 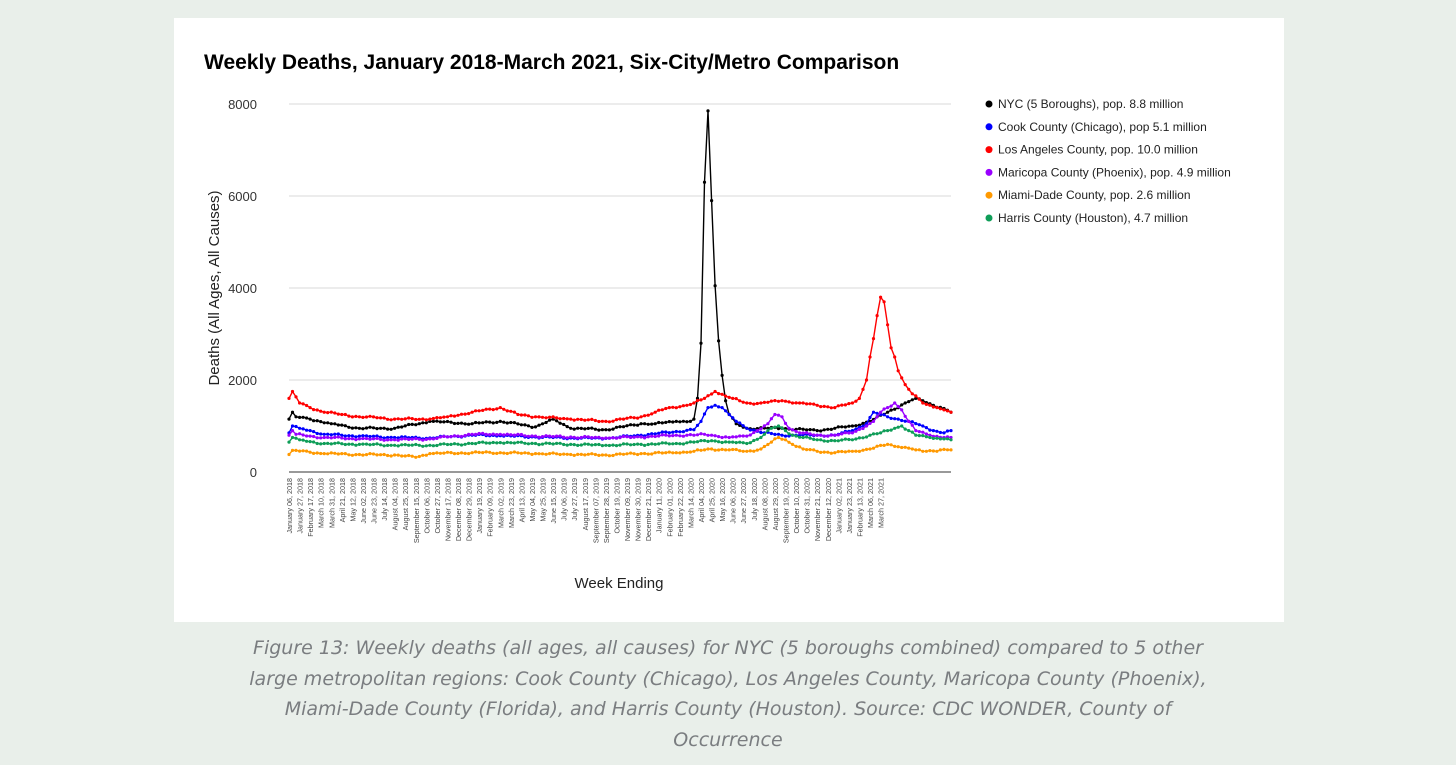 I want to click on x-tick-label: April 13, 2019, so click(x=521, y=500).